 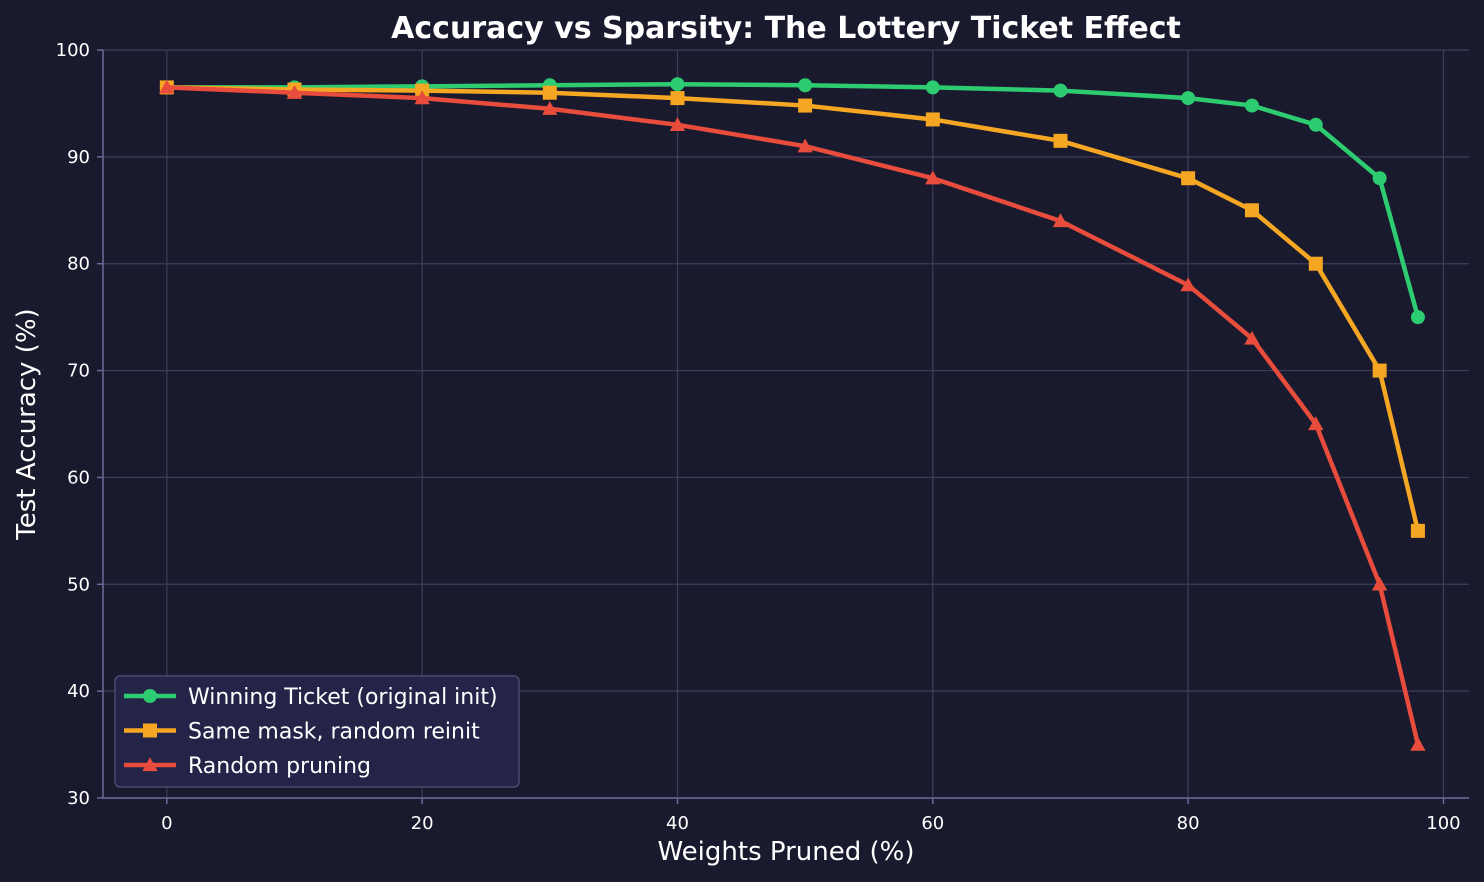 I want to click on x-tick-label: 0, so click(x=166, y=823).